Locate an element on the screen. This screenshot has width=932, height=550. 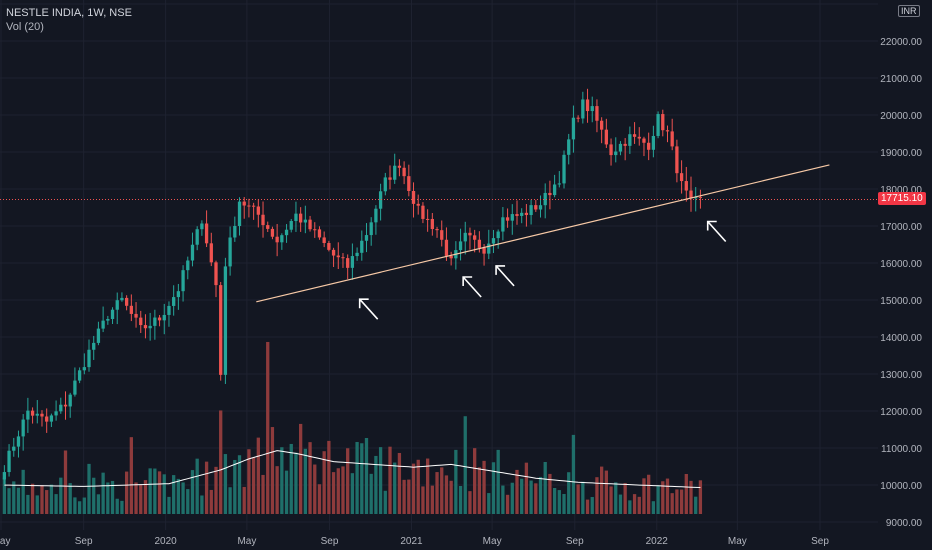
currency-badge: INR is located at coordinates (909, 11).